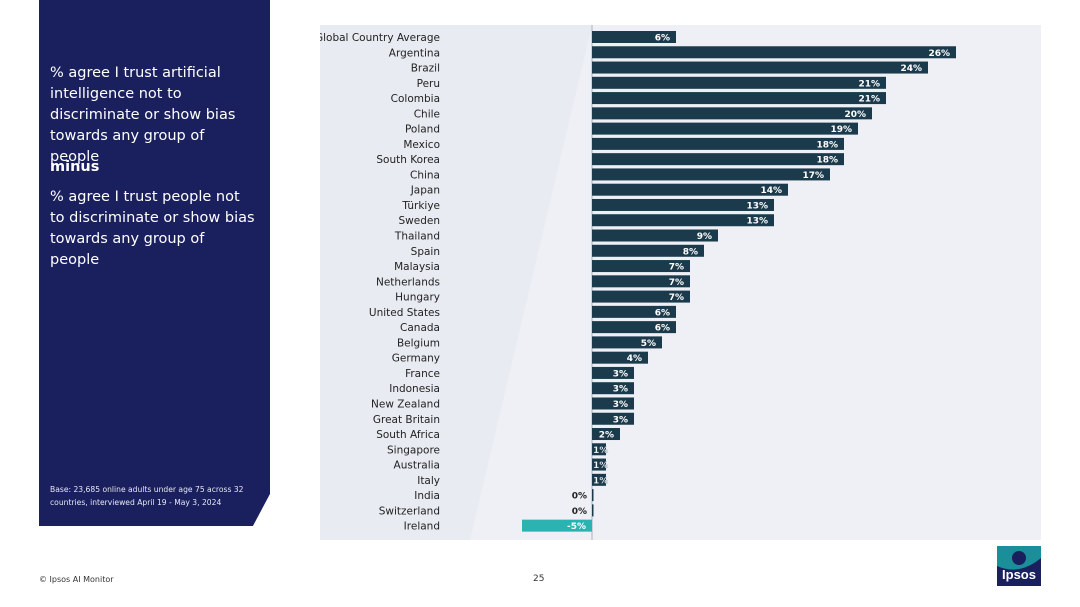 The image size is (1080, 607). I want to click on value-label: 19%, so click(841, 130).